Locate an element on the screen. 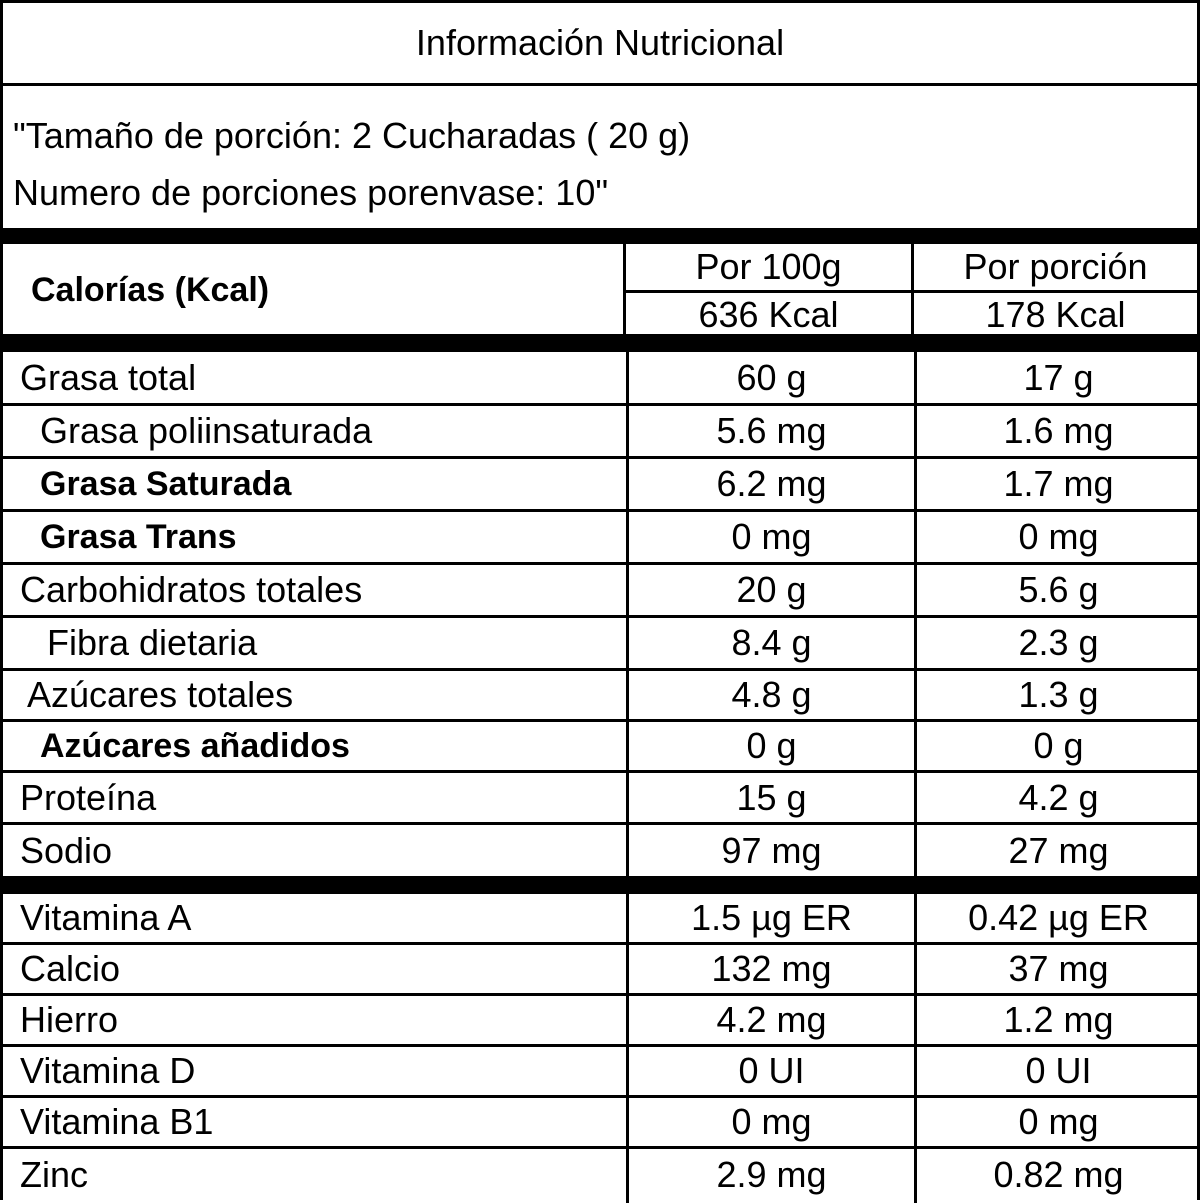 This screenshot has width=1200, height=1203. nutrient-name: Hierro is located at coordinates (69, 1019).